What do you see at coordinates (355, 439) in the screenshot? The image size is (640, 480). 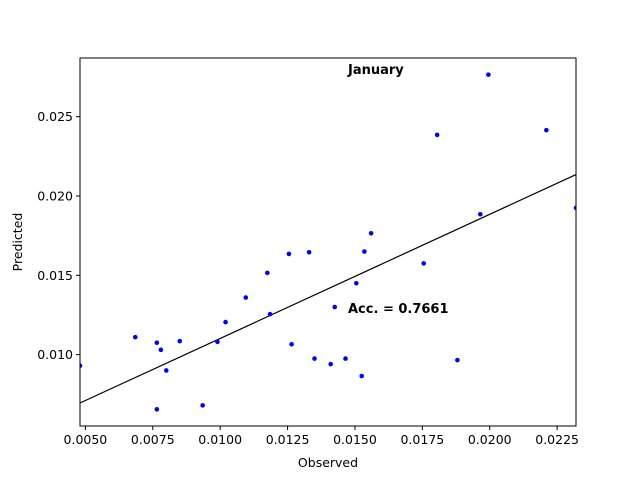 I see `x-tick-label-4: 0.0150` at bounding box center [355, 439].